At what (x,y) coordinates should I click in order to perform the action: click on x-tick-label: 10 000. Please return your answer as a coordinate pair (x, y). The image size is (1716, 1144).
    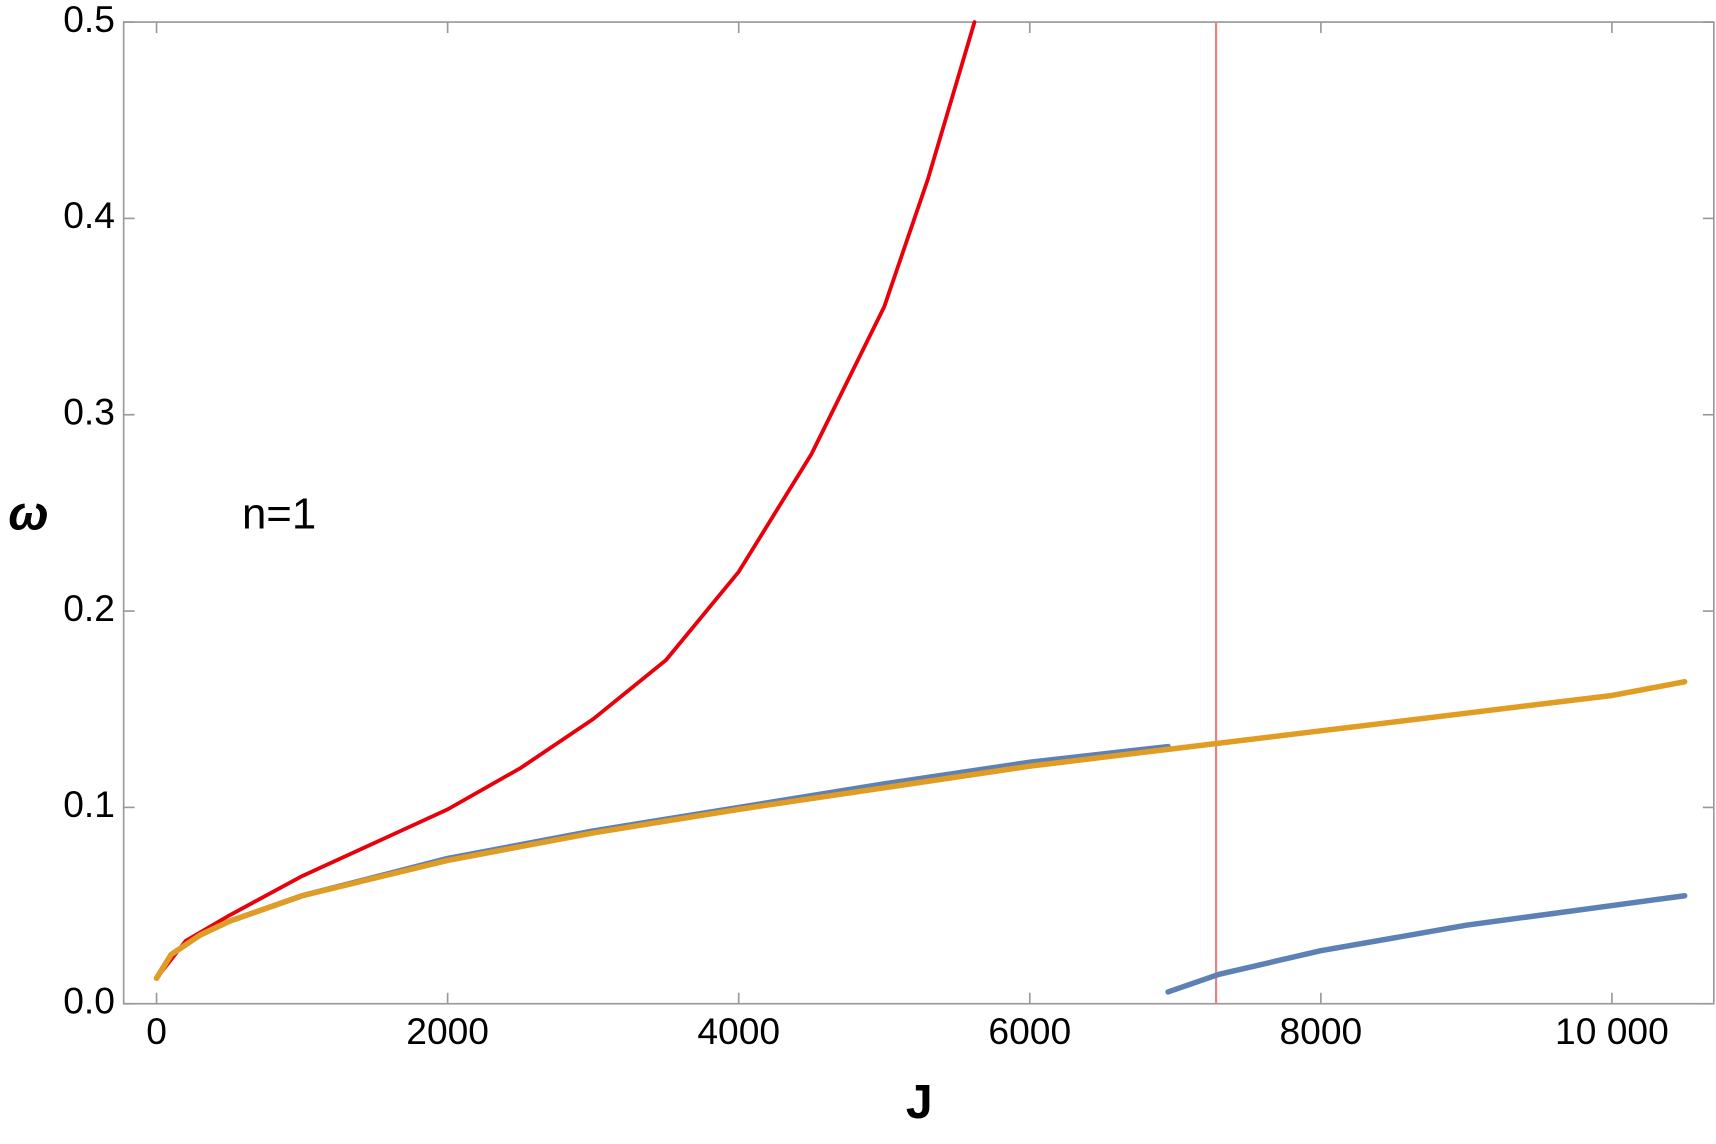
    Looking at the image, I should click on (1612, 1031).